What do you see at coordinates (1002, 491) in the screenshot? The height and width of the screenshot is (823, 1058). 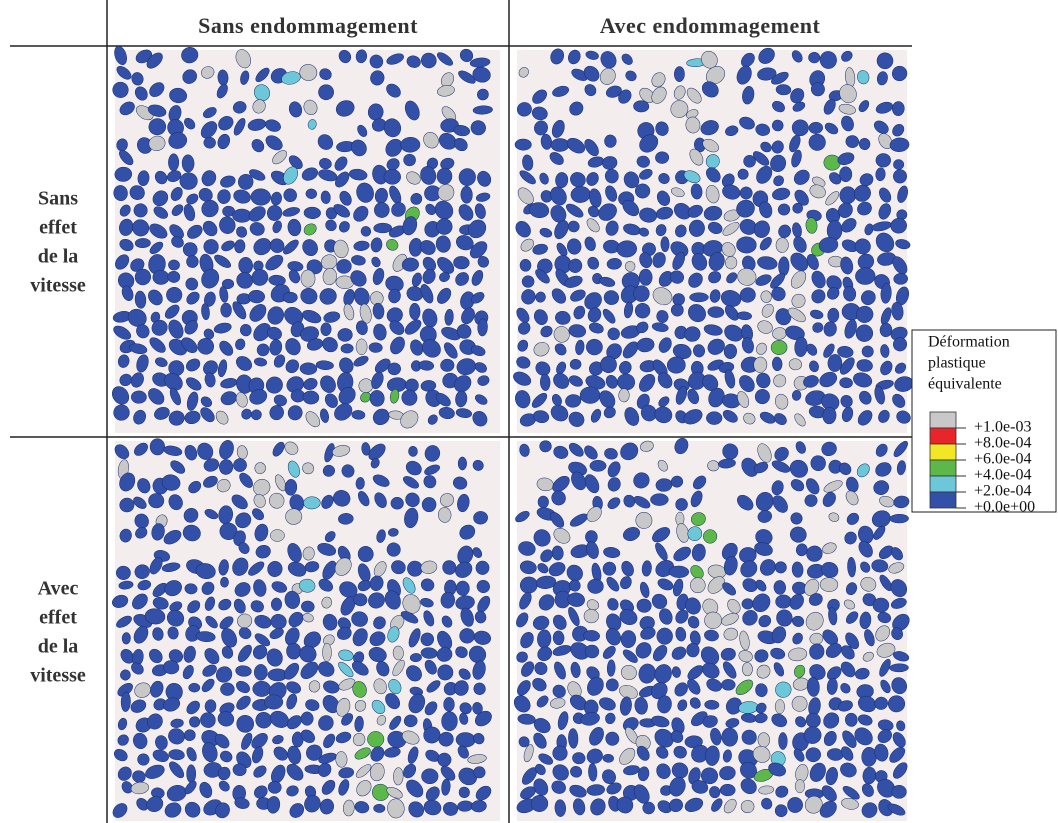 I see `legend-label: +2.0e-04` at bounding box center [1002, 491].